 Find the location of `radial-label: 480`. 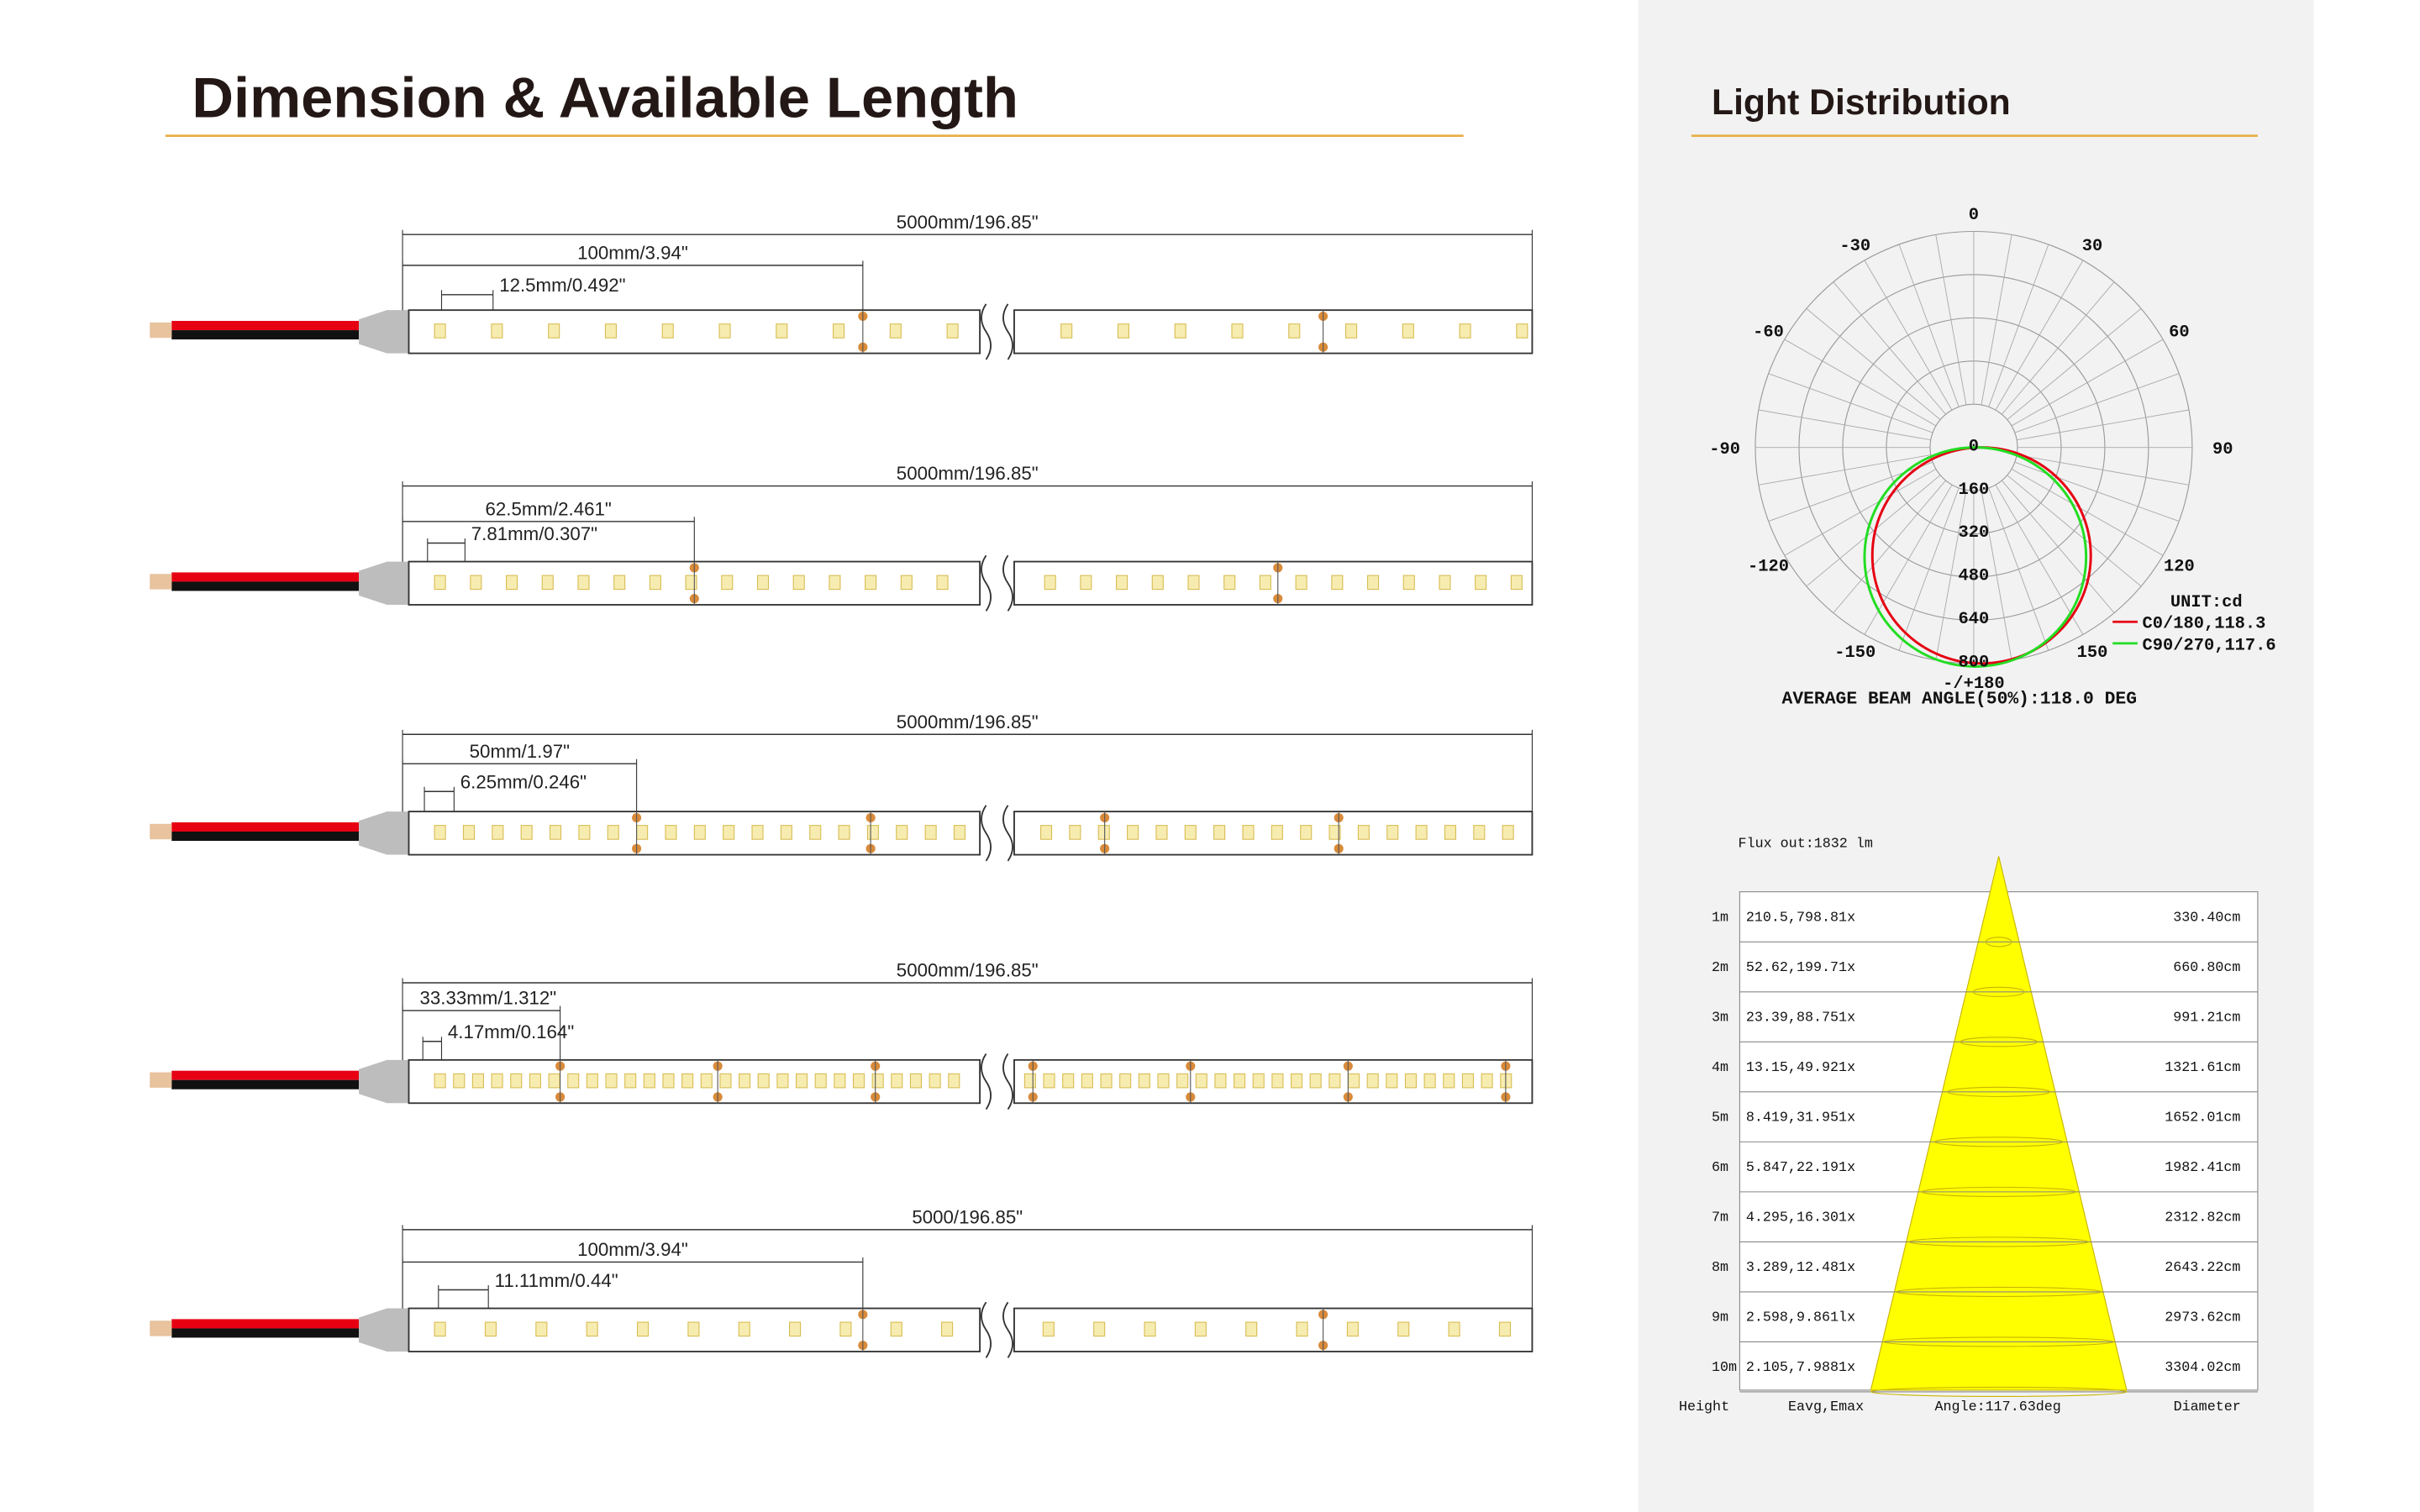

radial-label: 480 is located at coordinates (1975, 576).